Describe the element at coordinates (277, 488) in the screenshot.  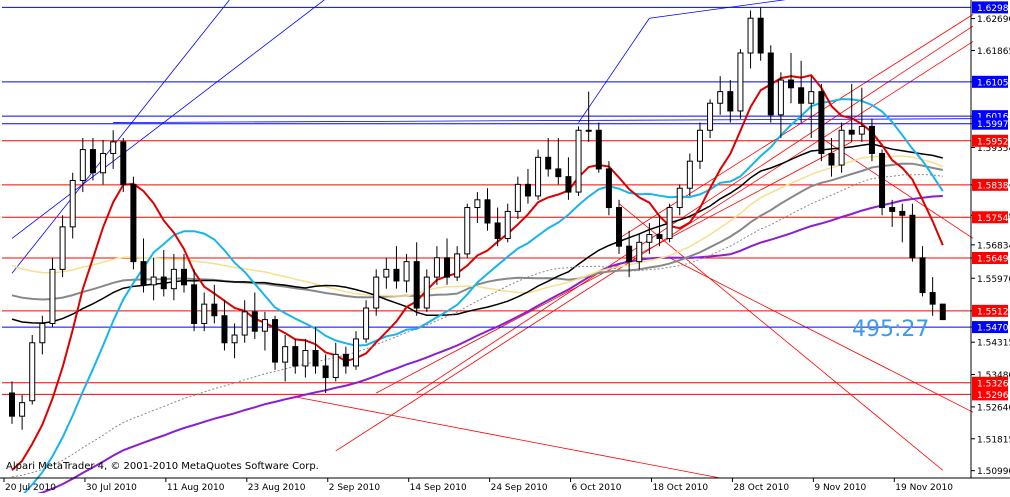
I see `x-tick-label: 23 Aug 2010` at that location.